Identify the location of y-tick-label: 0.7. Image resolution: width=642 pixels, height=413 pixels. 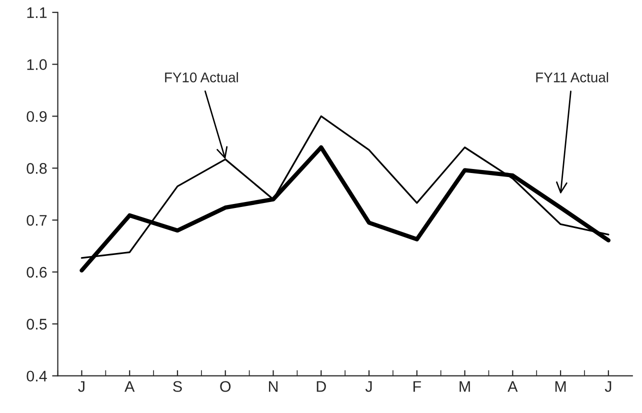
(36, 220).